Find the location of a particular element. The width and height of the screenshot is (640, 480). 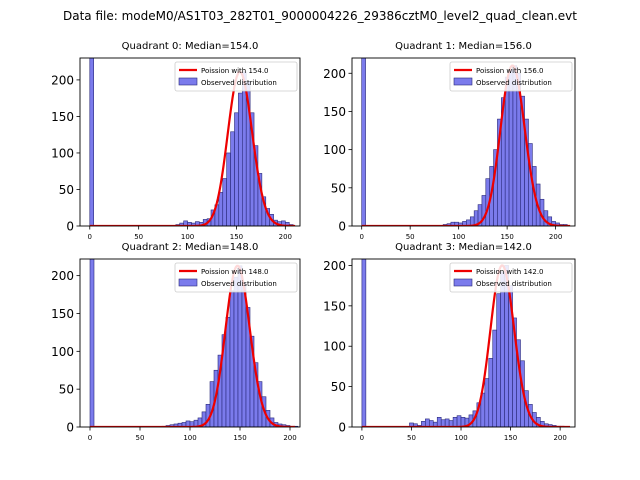

subplot-title: Quadrant 3: Median=142.0 is located at coordinates (463, 247).